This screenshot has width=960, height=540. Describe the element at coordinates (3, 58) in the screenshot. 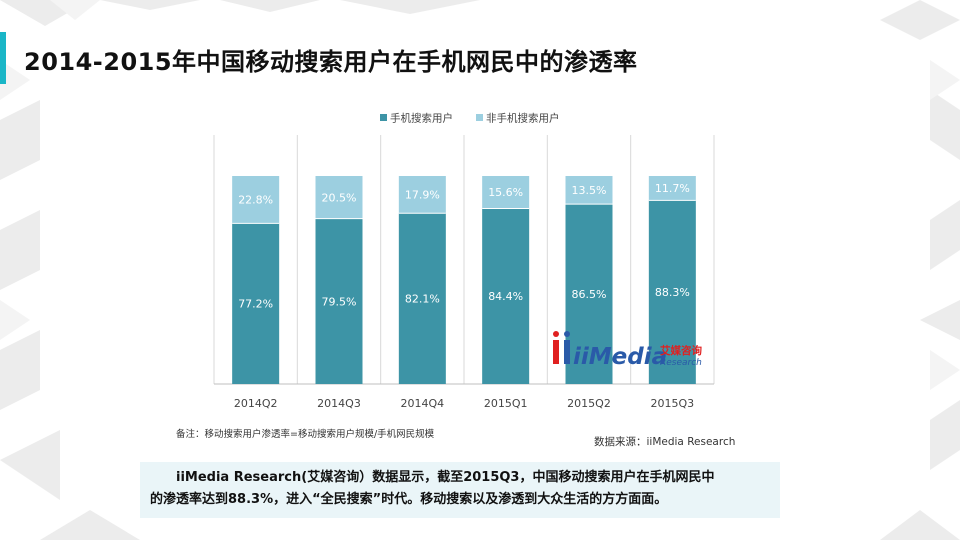

I see `title-accent-bar` at that location.